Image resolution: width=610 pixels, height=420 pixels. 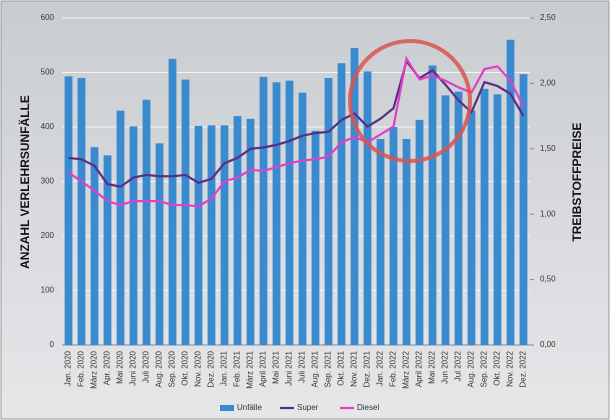 What do you see at coordinates (48, 235) in the screenshot?
I see `y-tick-label: 200` at bounding box center [48, 235].